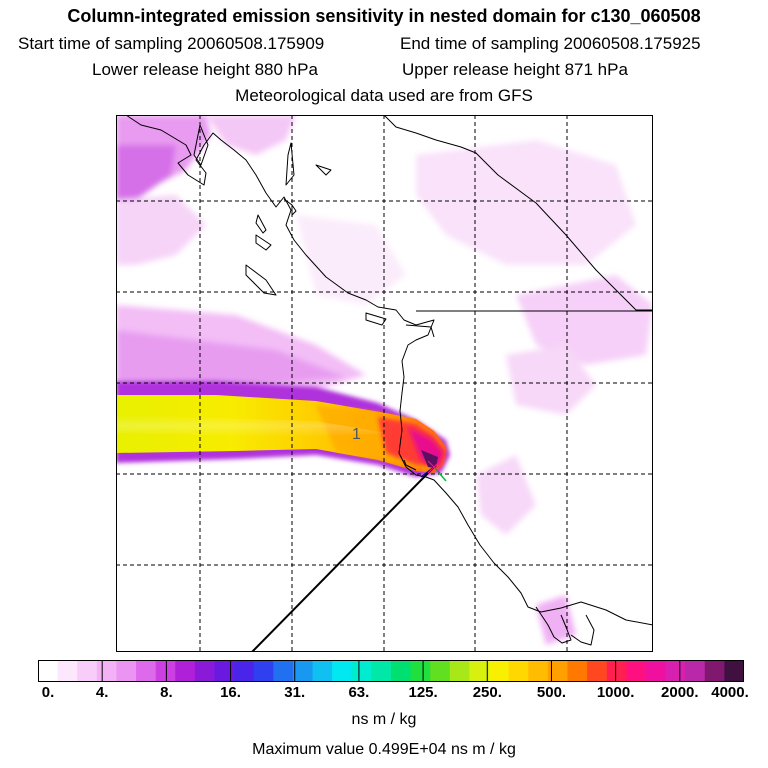  What do you see at coordinates (407, 749) in the screenshot?
I see `max-value: 0.499E+04` at bounding box center [407, 749].